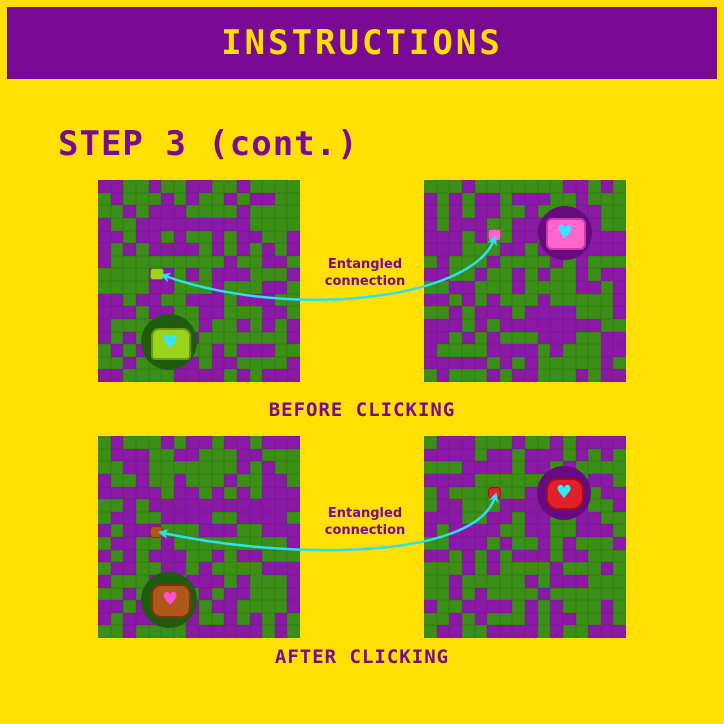 The width and height of the screenshot is (724, 724). I want to click on pink-pig-icon: ♥, so click(566, 234).